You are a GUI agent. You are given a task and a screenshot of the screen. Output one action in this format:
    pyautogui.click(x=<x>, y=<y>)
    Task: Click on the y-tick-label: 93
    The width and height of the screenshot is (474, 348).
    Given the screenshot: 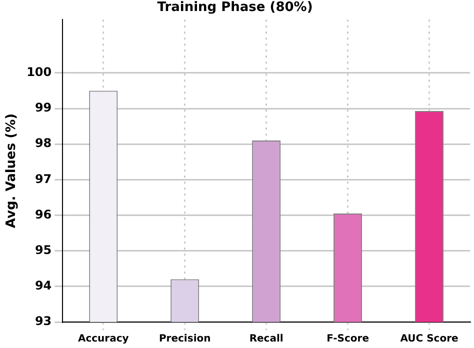 What is the action you would take?
    pyautogui.click(x=43, y=321)
    